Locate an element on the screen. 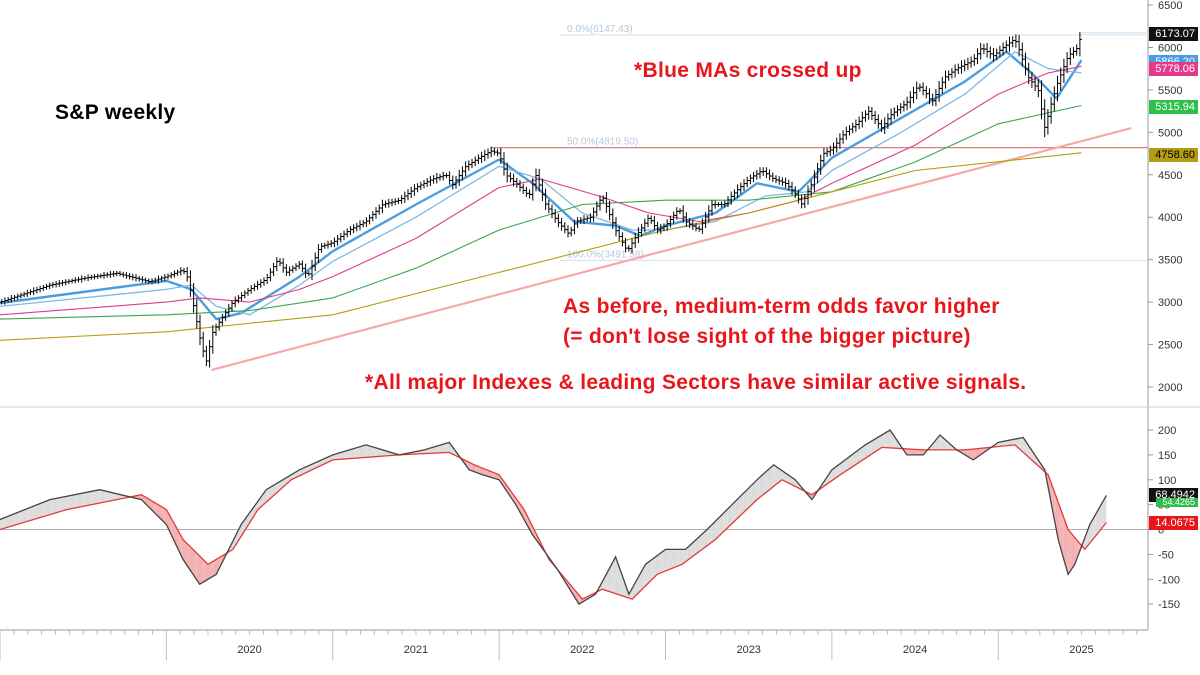 The width and height of the screenshot is (1200, 675). price-tick-label: 5500 is located at coordinates (1170, 91).